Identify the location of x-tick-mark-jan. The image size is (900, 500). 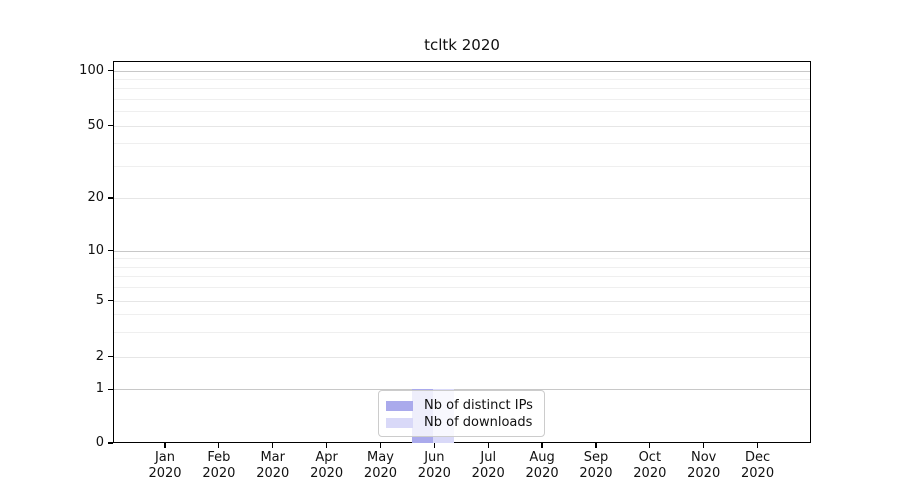
(165, 445).